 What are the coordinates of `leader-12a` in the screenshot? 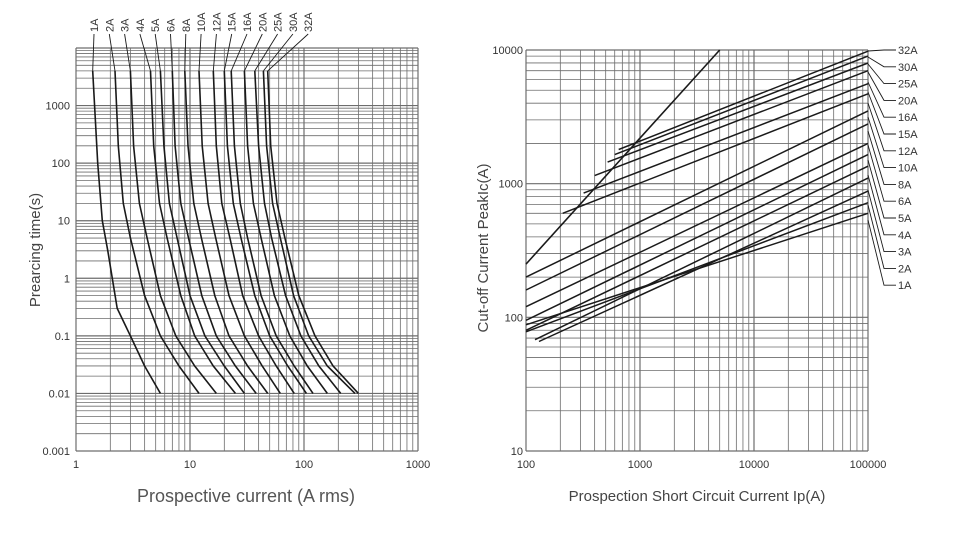 It's located at (214, 52).